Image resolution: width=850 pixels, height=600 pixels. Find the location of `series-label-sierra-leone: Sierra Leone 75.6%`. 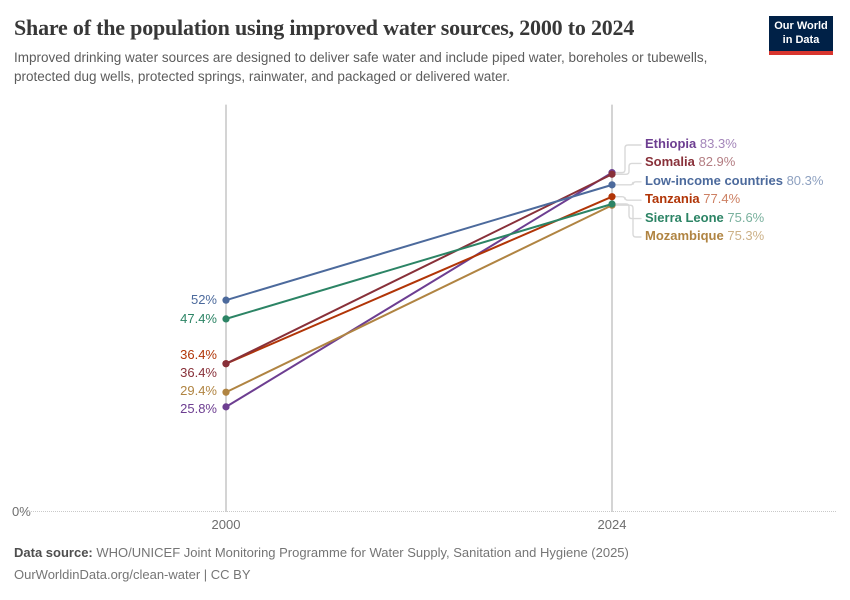

series-label-sierra-leone: Sierra Leone 75.6% is located at coordinates (704, 217).